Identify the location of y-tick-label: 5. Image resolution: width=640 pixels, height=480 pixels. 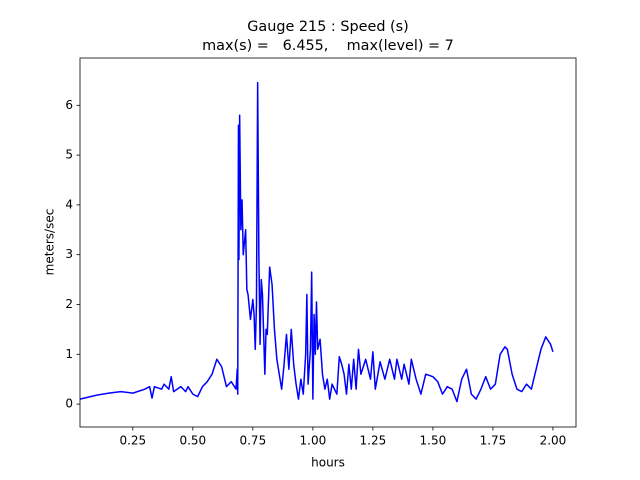
(69, 155).